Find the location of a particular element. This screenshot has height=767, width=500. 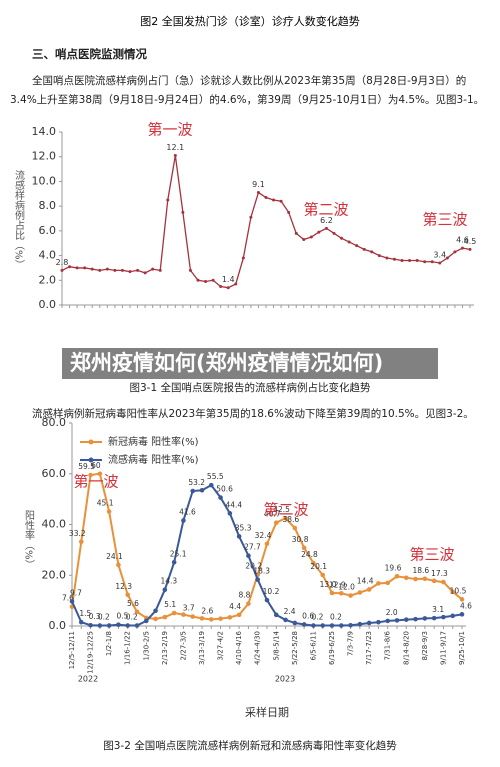

data-label: 7.6 is located at coordinates (68, 598).